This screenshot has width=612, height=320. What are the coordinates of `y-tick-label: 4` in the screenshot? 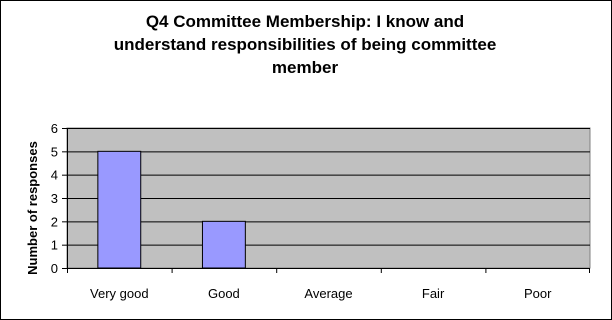 It's located at (54, 175).